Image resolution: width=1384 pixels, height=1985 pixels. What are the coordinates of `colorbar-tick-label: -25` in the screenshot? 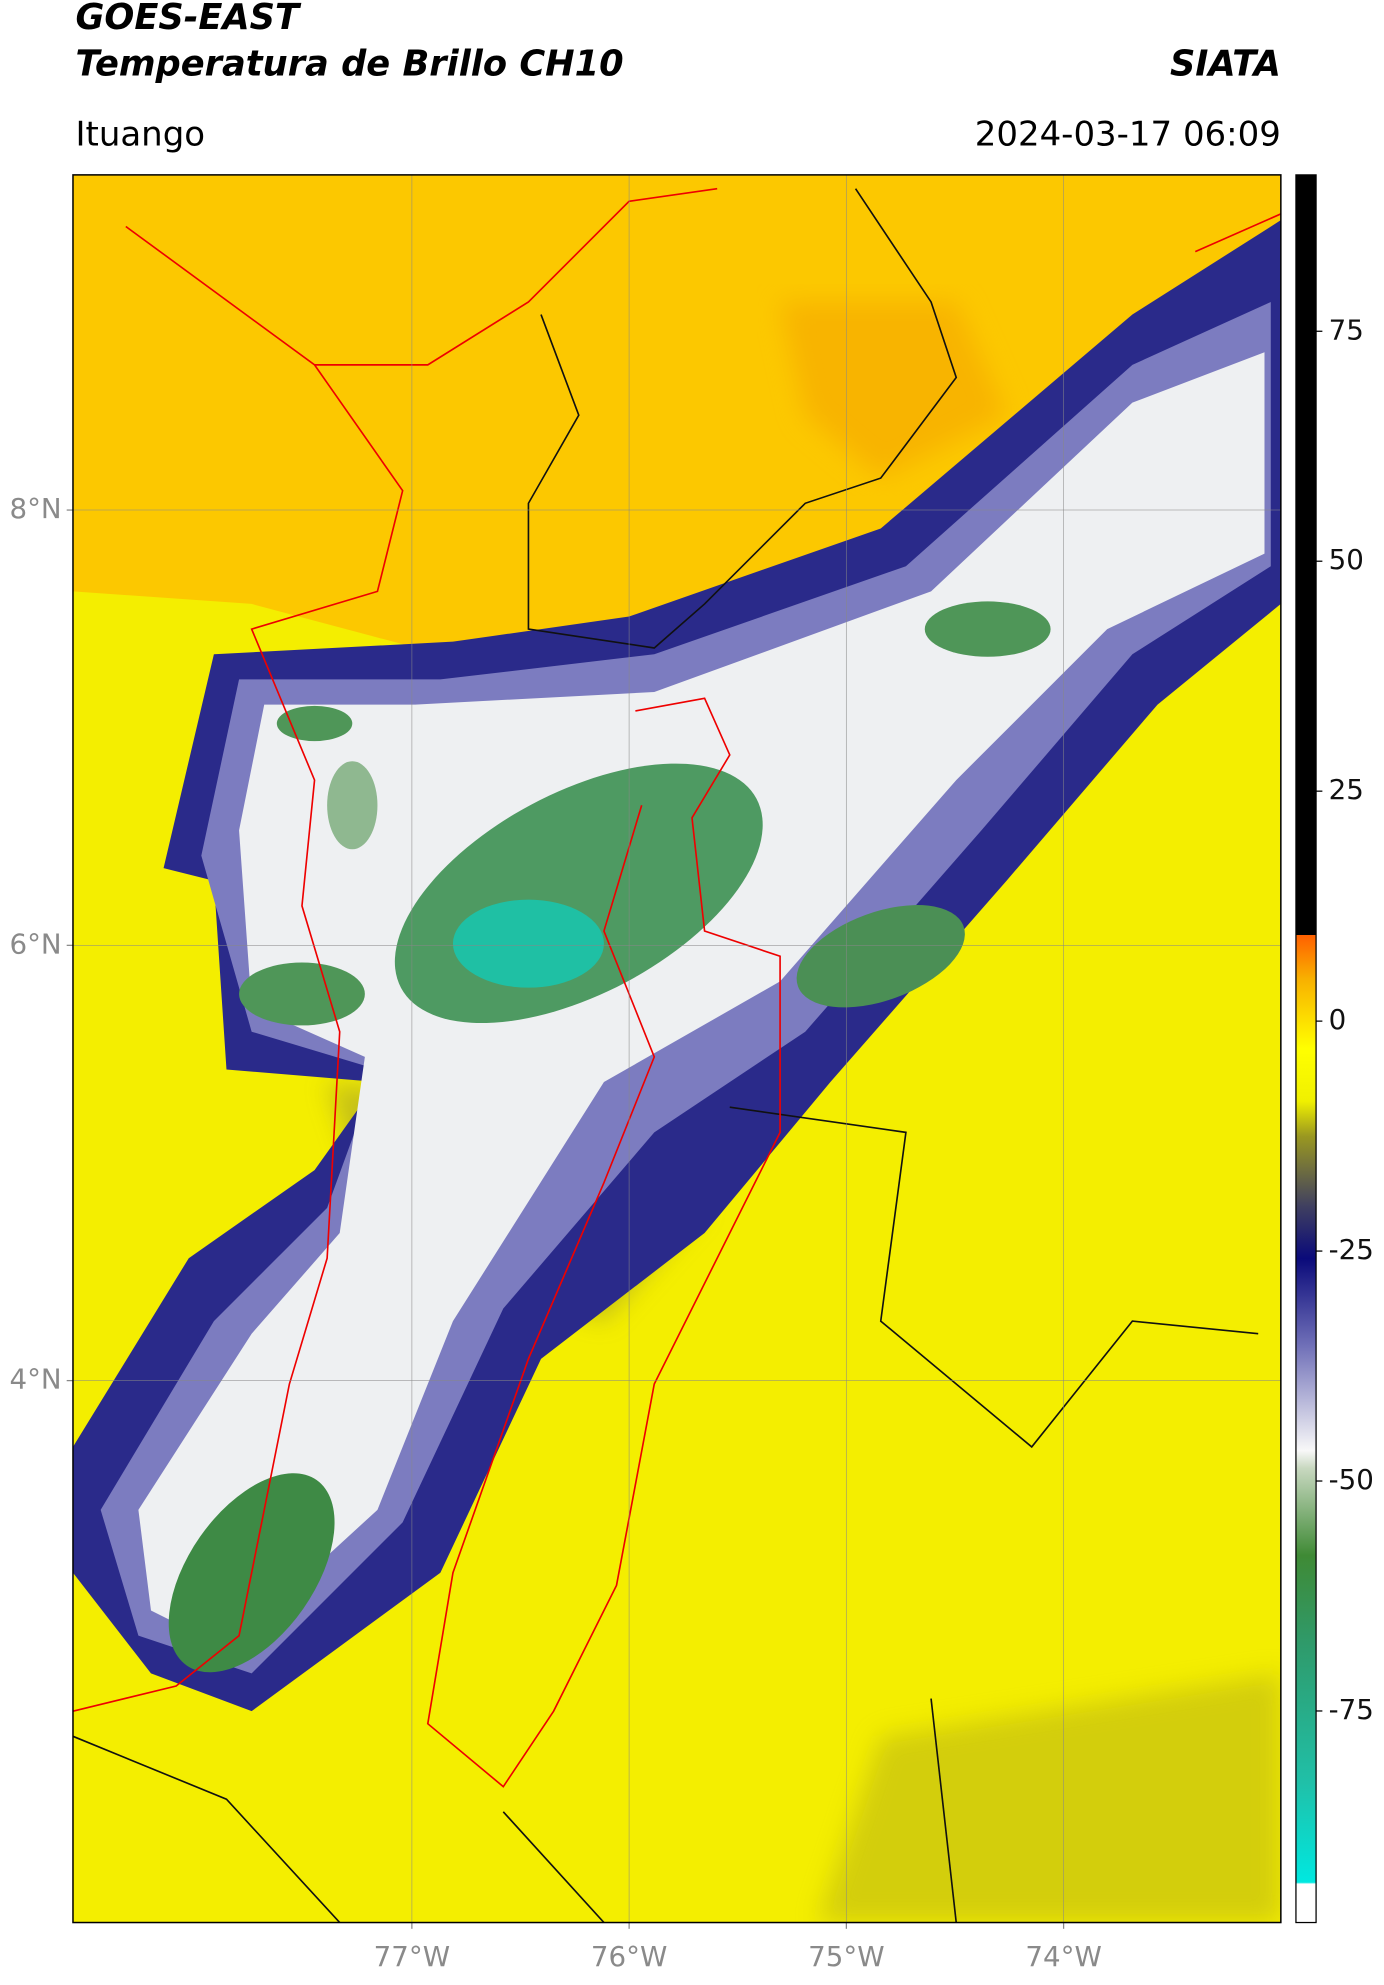 It's located at (1351, 1249).